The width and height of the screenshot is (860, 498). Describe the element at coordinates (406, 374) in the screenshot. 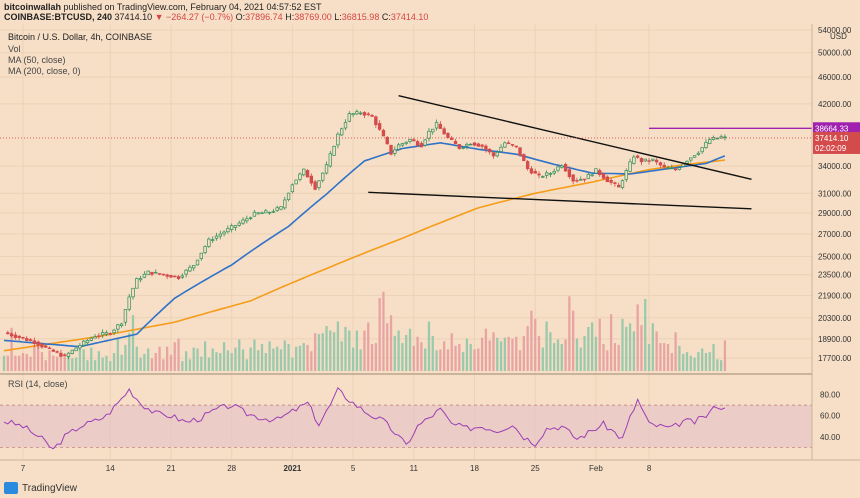

I see `pane-separator` at that location.